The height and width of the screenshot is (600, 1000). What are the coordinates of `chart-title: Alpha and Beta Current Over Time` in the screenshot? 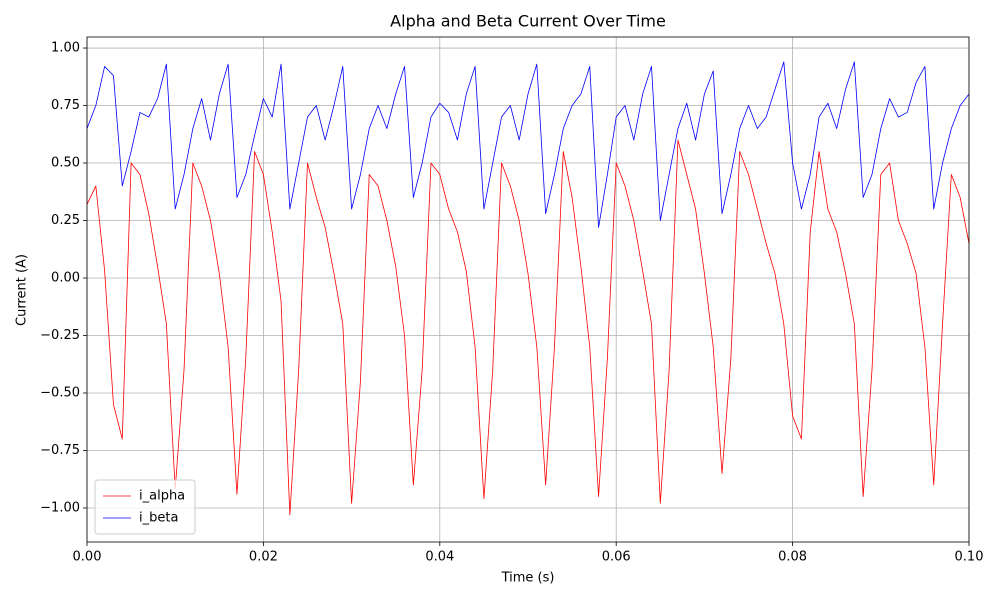 It's located at (528, 21).